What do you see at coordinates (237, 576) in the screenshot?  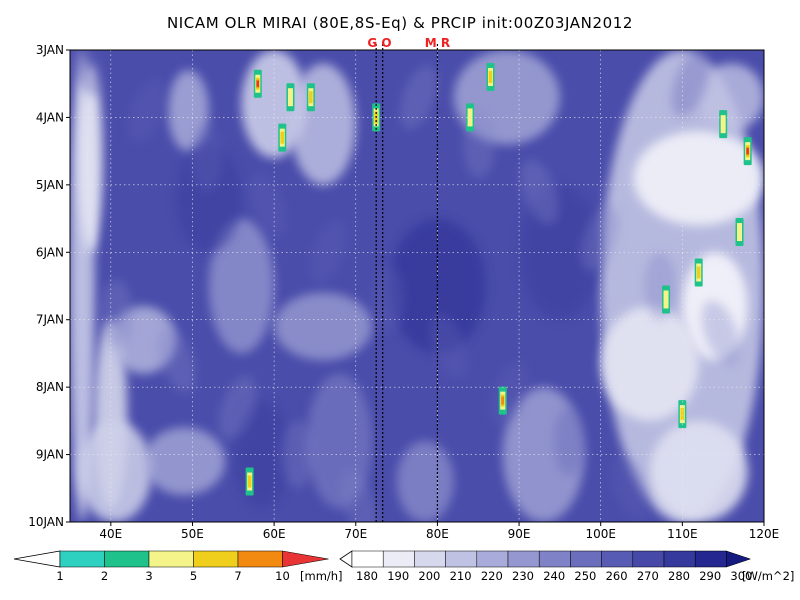 I see `precip-colorbar-label: 7` at bounding box center [237, 576].